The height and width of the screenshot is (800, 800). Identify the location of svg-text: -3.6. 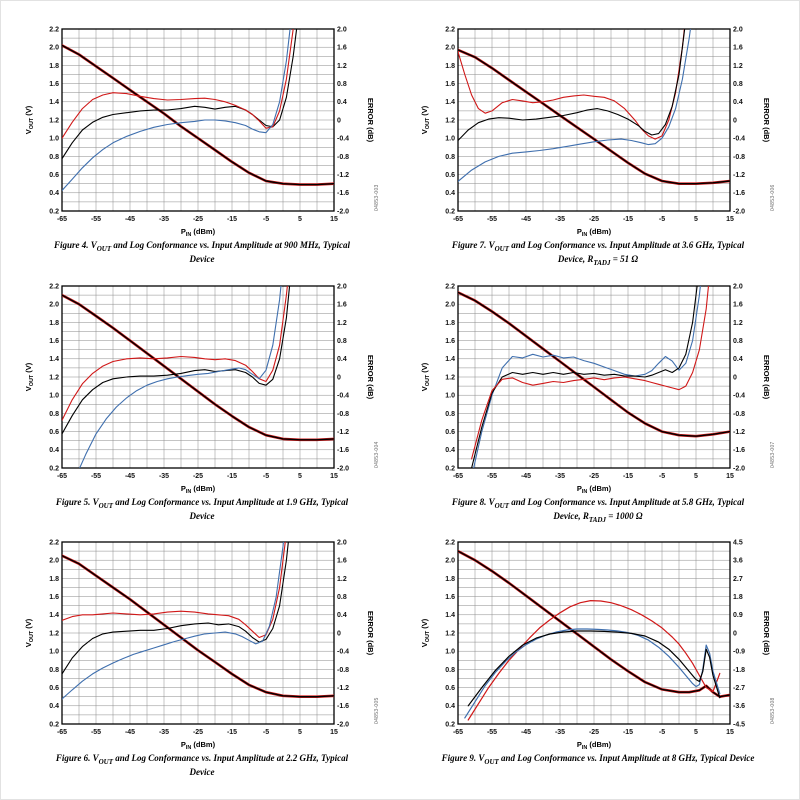
(739, 707).